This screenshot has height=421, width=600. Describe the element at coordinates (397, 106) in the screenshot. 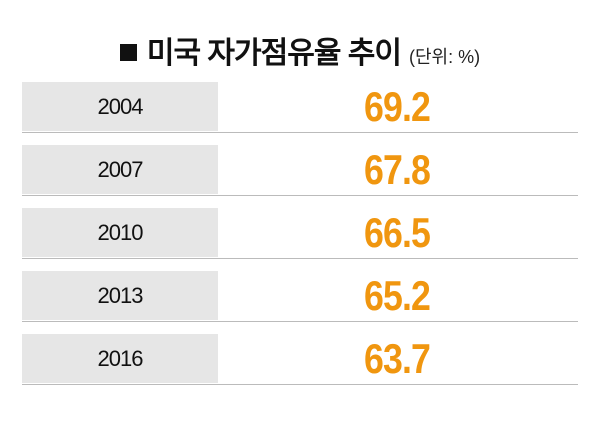

I see `value-cell: 69.2` at that location.